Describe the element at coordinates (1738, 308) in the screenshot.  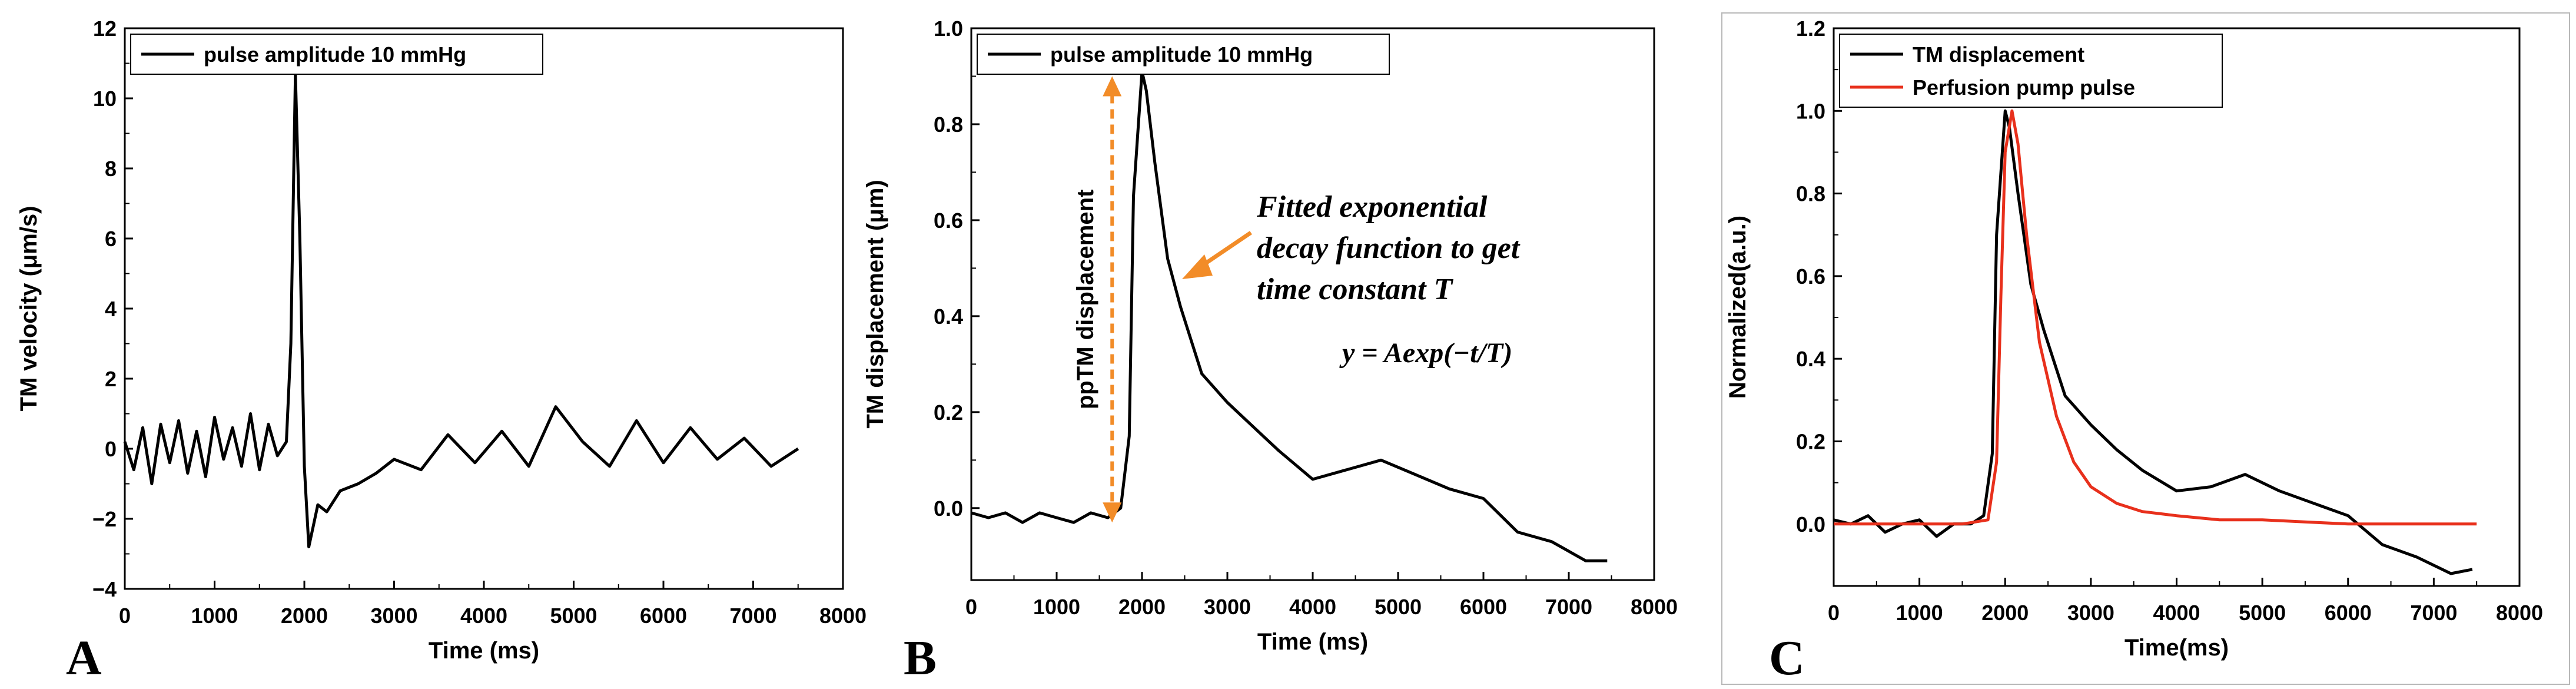
I see `y-axis-label: Normalized(a.u.)` at that location.